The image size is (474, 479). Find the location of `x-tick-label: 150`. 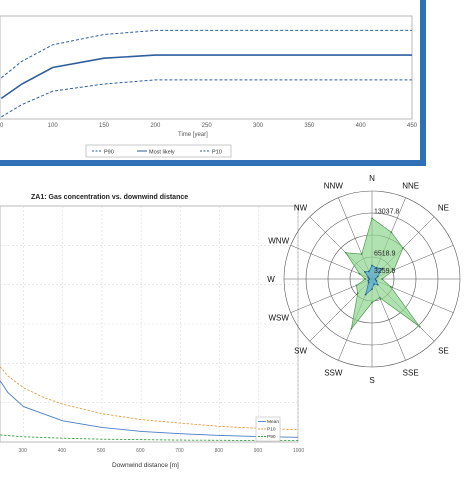

x-tick-label: 150 is located at coordinates (104, 126).